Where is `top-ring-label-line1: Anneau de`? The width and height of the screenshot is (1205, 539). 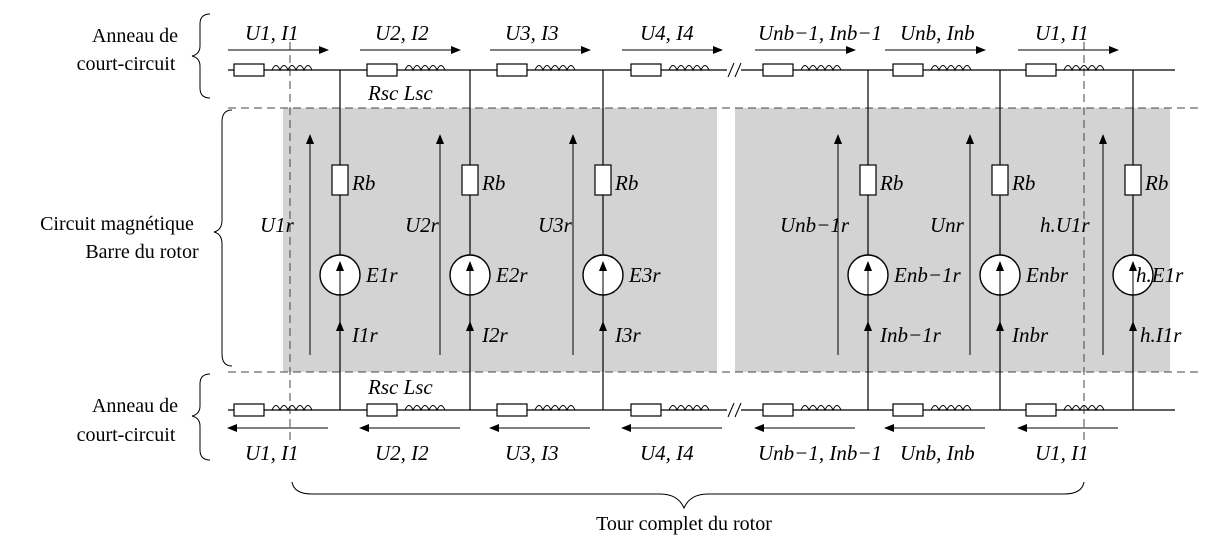
top-ring-label-line1: Anneau de is located at coordinates (135, 36).